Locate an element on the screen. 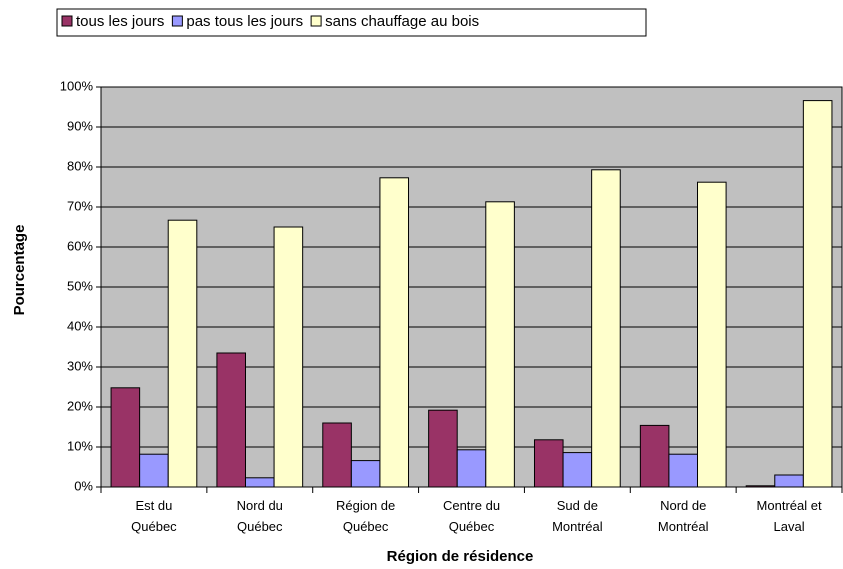  x-tick-label: Région de Québec is located at coordinates (365, 516).